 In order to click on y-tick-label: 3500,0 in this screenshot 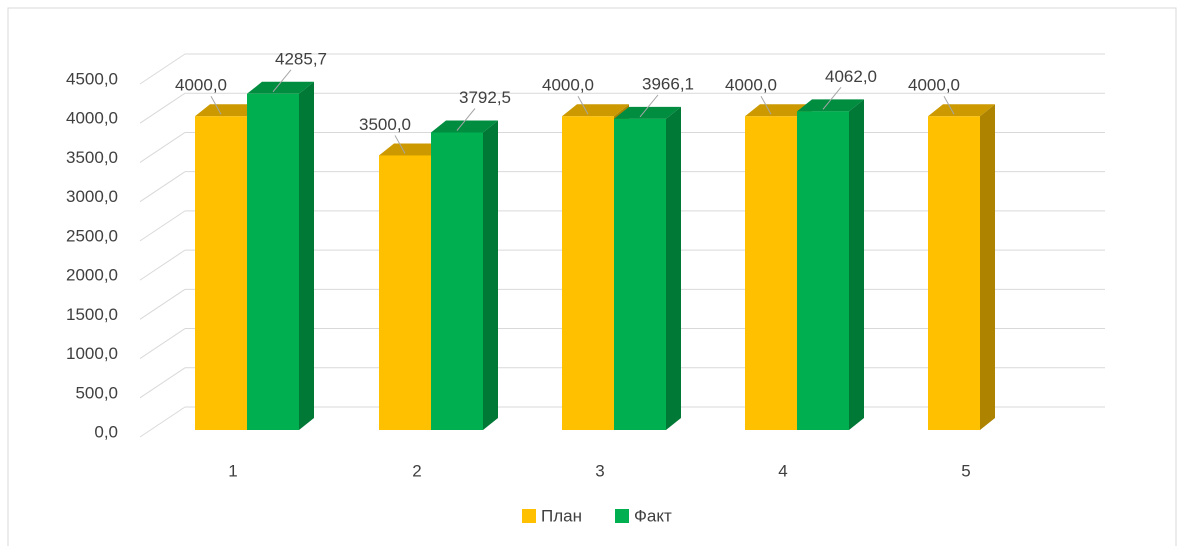, I will do `click(92, 157)`.